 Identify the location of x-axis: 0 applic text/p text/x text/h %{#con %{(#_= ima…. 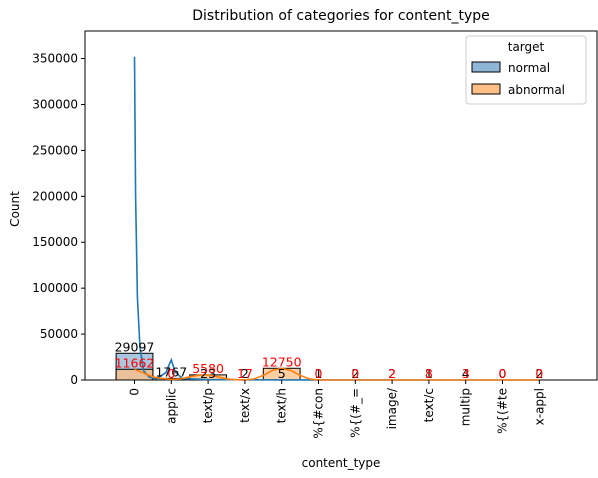
(337, 409).